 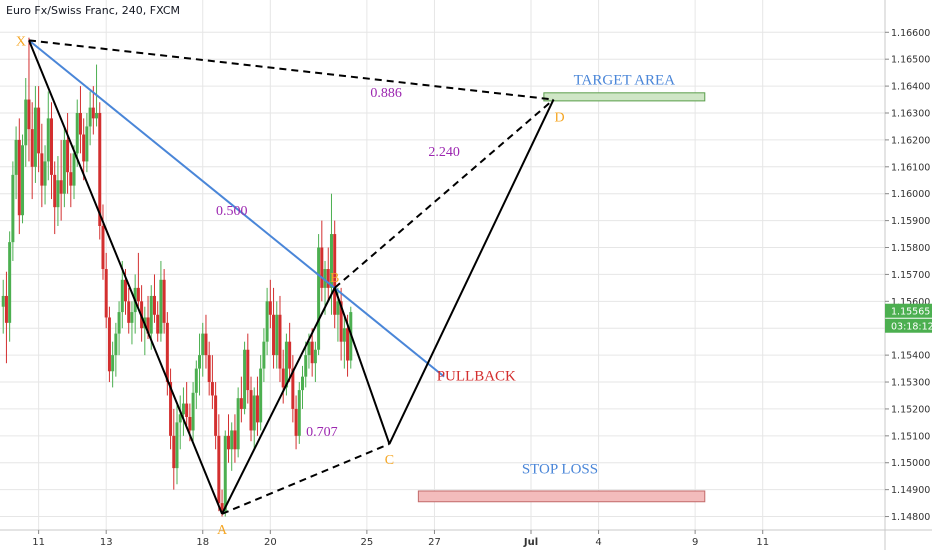 What do you see at coordinates (910, 383) in the screenshot?
I see `y-tick-label: 1.15300` at bounding box center [910, 383].